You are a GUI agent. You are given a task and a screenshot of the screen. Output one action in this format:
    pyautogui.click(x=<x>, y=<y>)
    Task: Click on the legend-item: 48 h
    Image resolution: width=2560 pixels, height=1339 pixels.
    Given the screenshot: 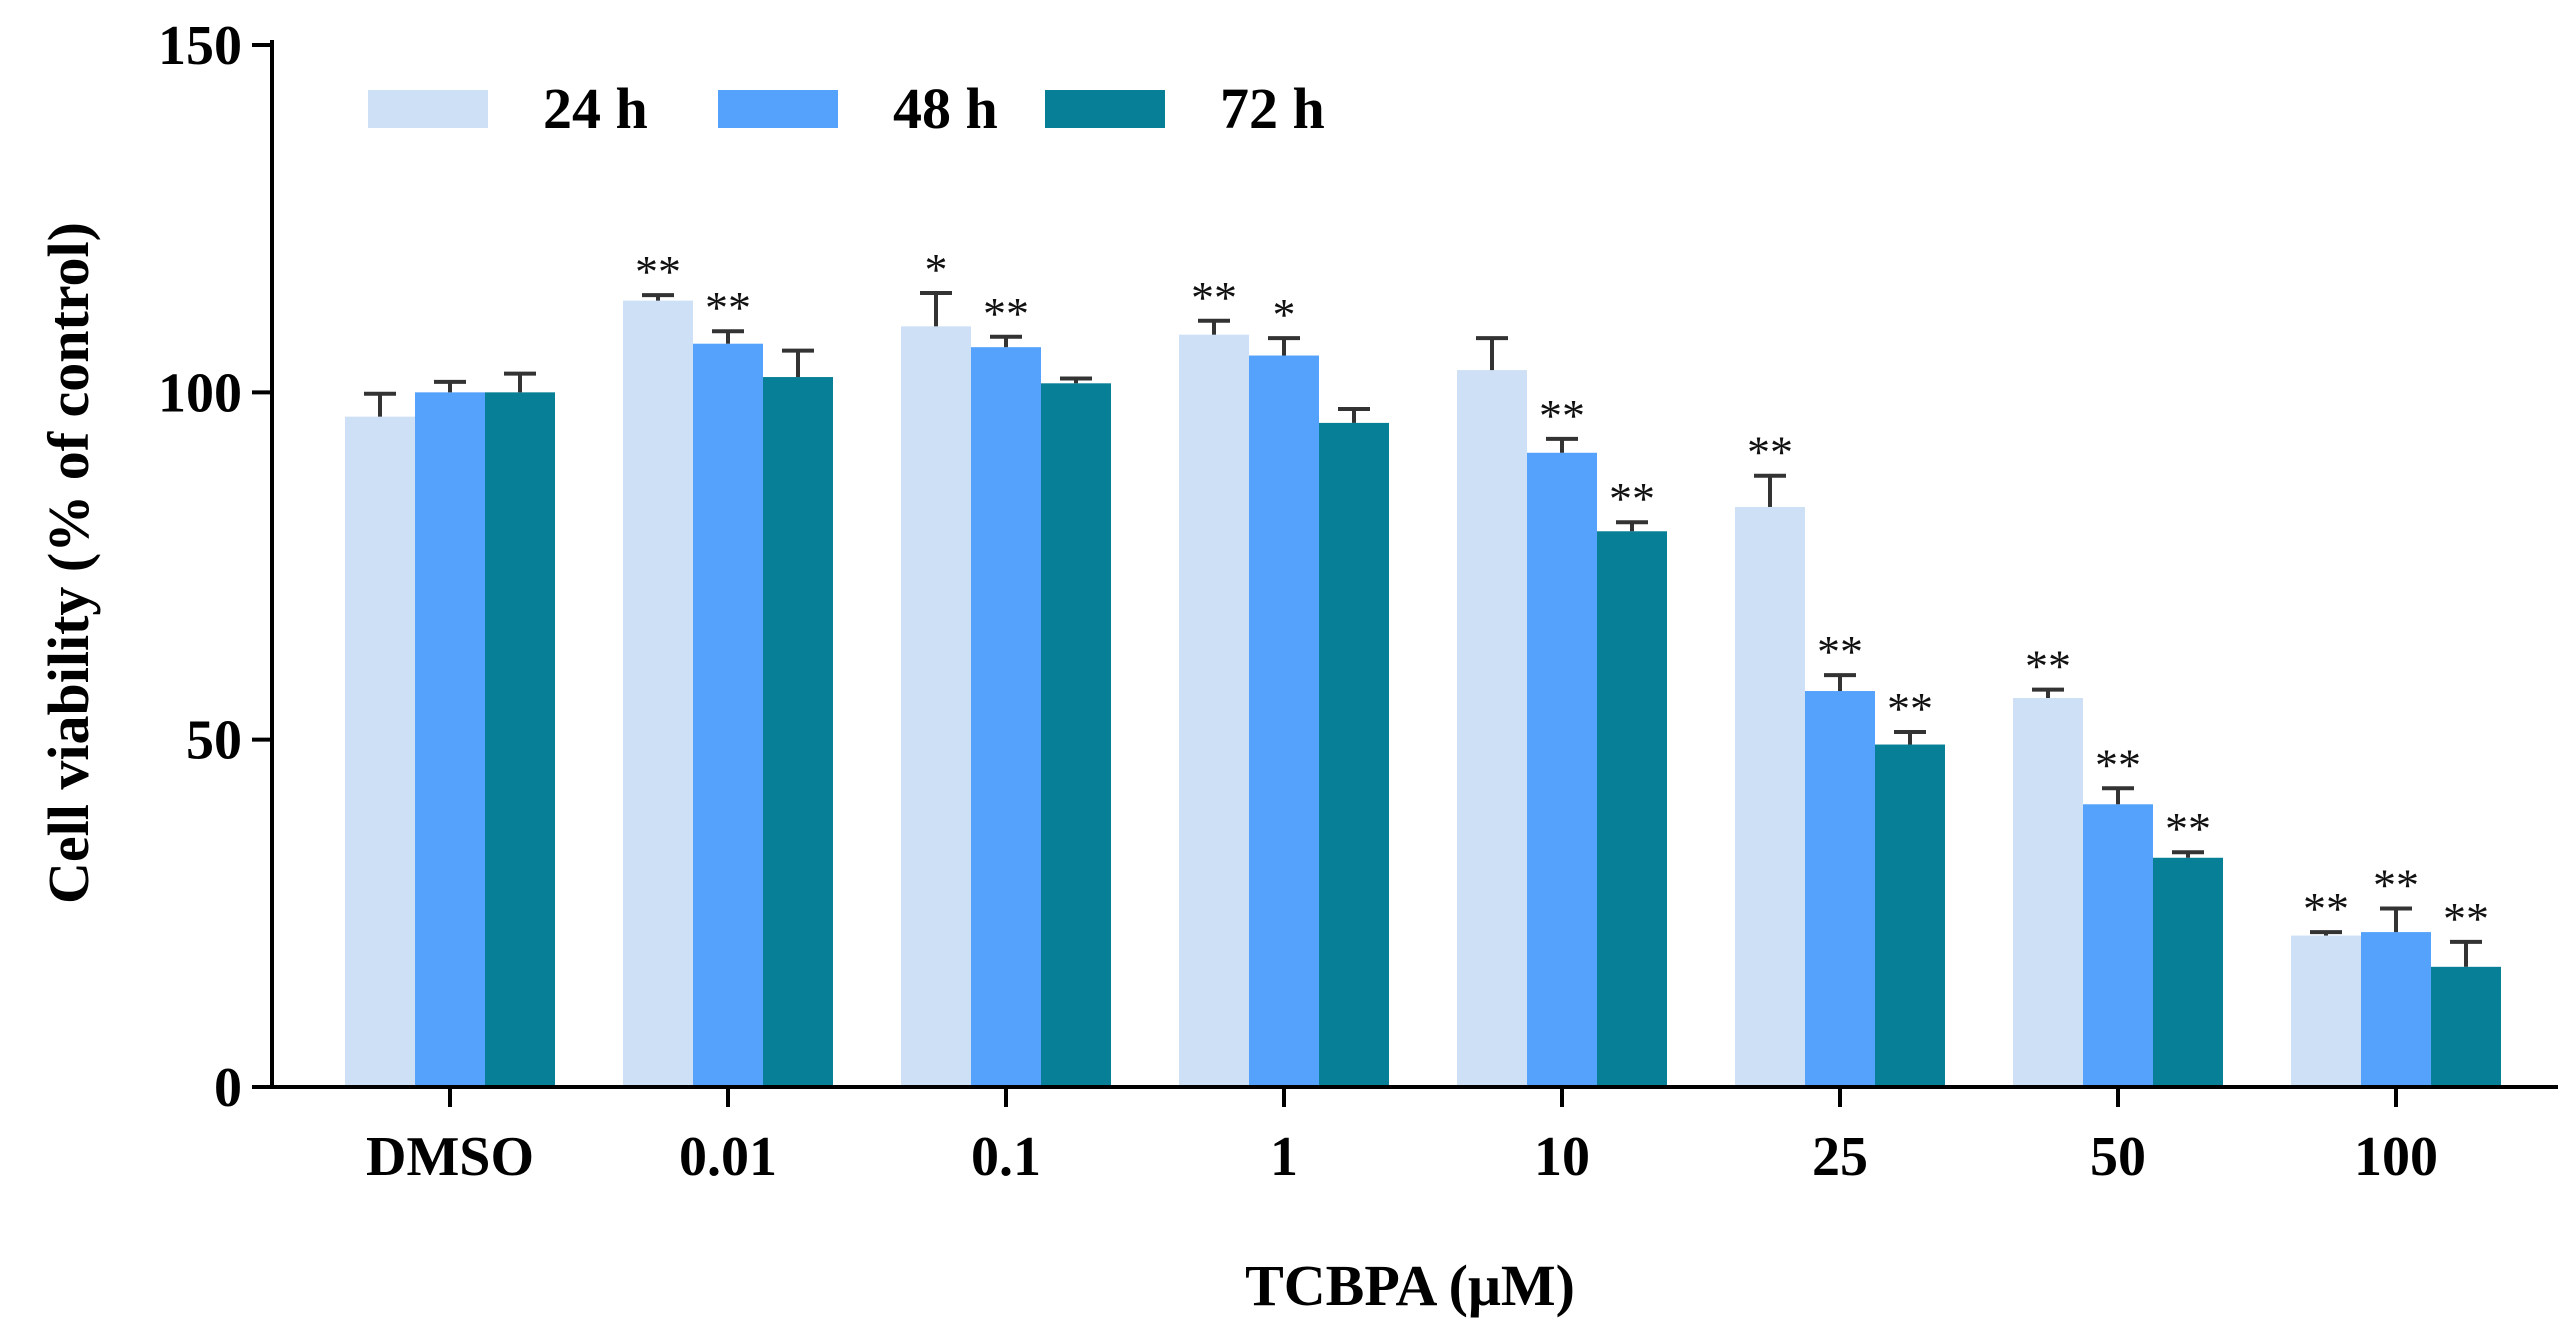 What is the action you would take?
    pyautogui.click(x=858, y=108)
    